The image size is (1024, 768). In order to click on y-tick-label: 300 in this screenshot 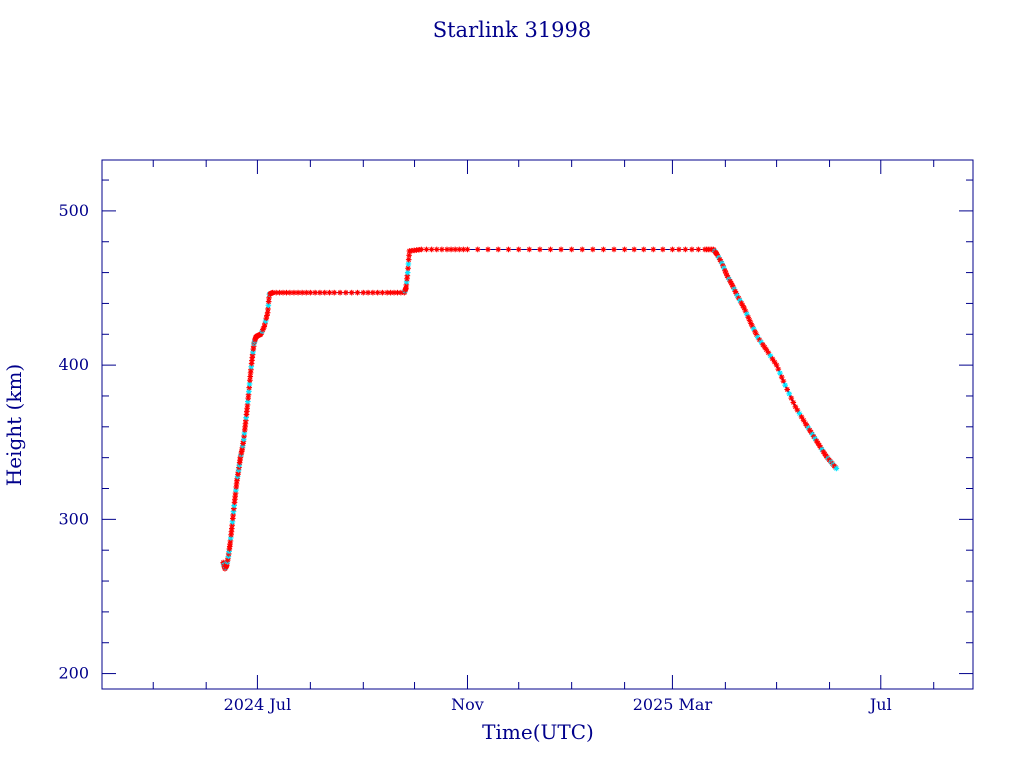, I will do `click(73, 518)`.